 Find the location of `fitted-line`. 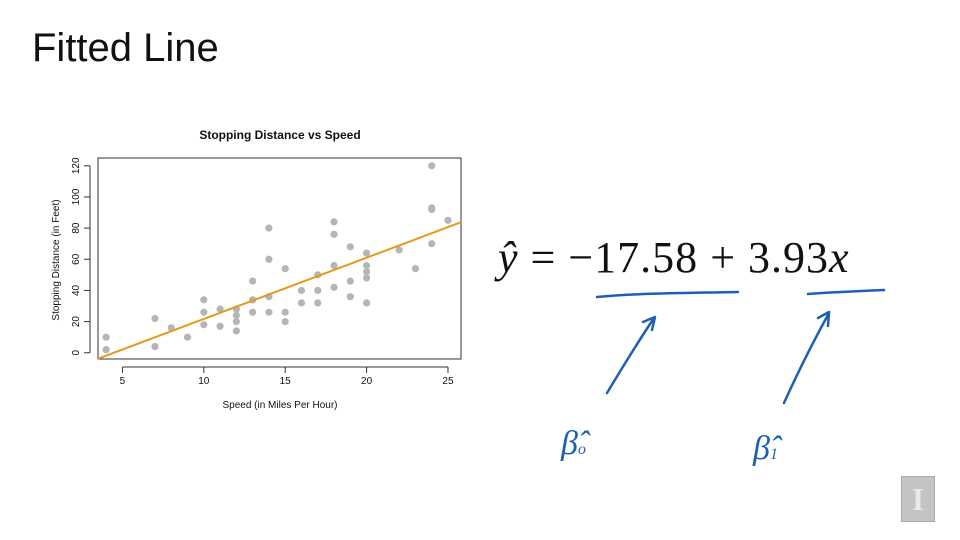

fitted-line is located at coordinates (279, 290).